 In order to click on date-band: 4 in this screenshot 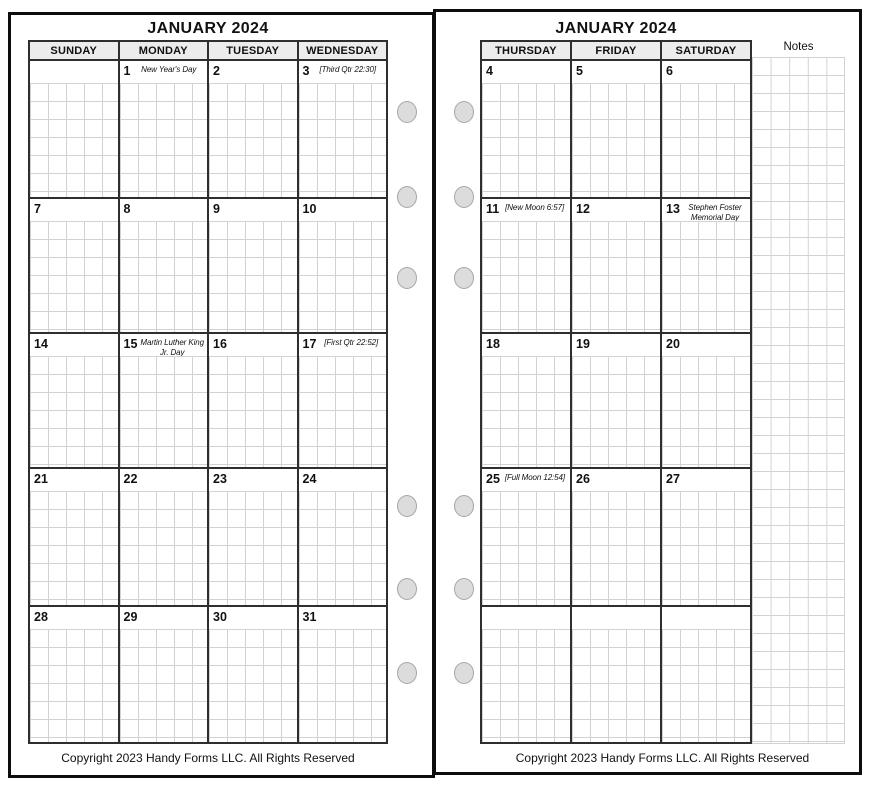, I will do `click(526, 72)`.